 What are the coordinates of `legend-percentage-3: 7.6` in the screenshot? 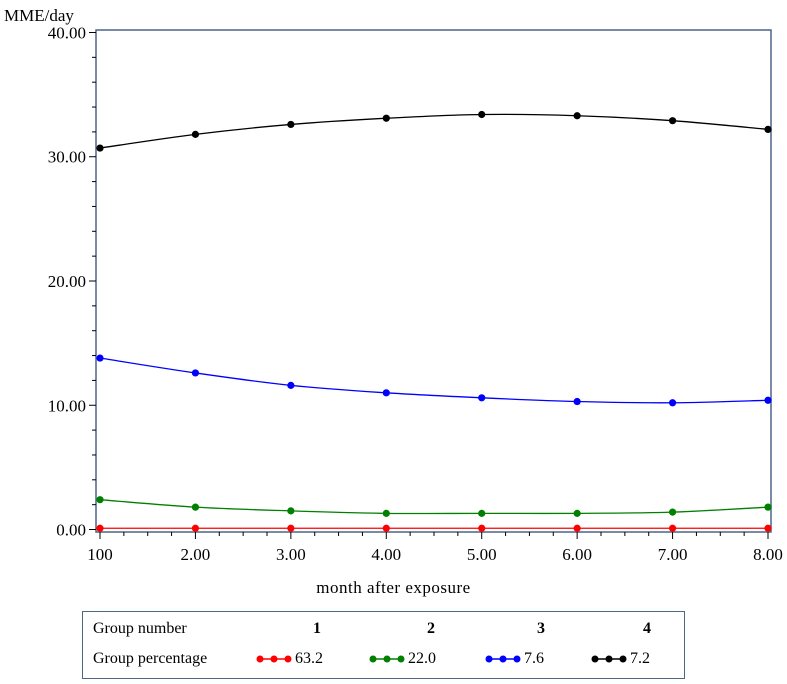 It's located at (534, 659).